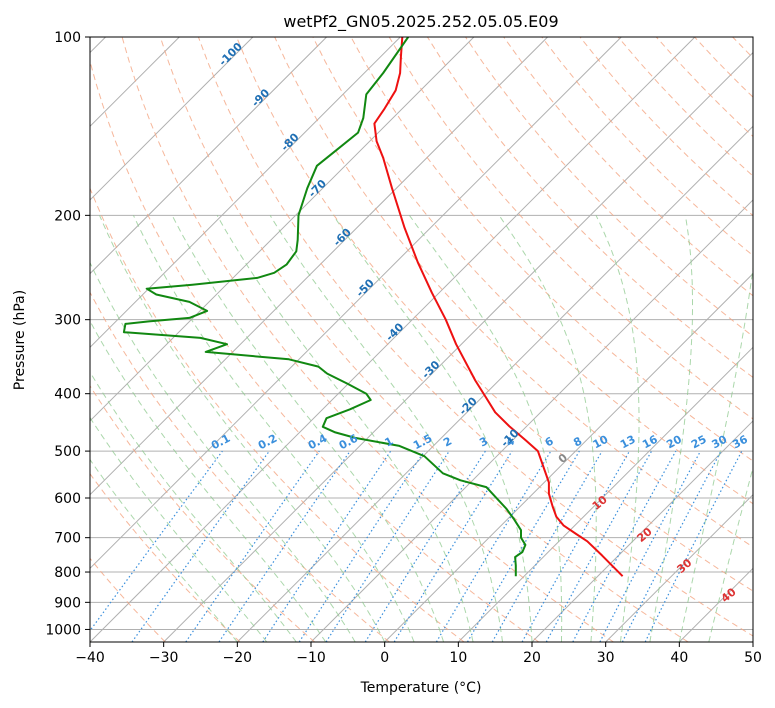 The image size is (775, 708). What do you see at coordinates (317, 188) in the screenshot?
I see `isotherm-label: -70` at bounding box center [317, 188].